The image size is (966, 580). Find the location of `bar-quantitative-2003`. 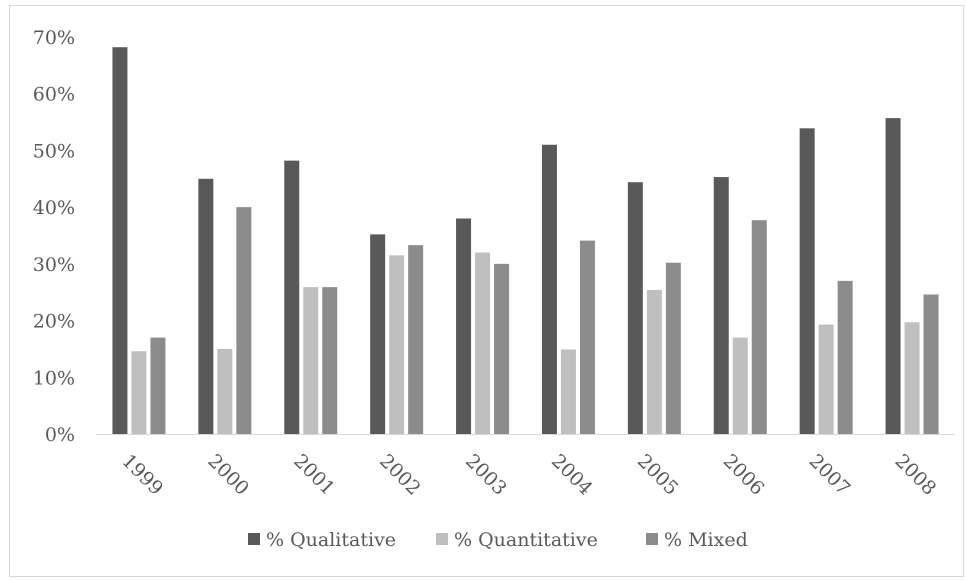

bar-quantitative-2003 is located at coordinates (483, 343).